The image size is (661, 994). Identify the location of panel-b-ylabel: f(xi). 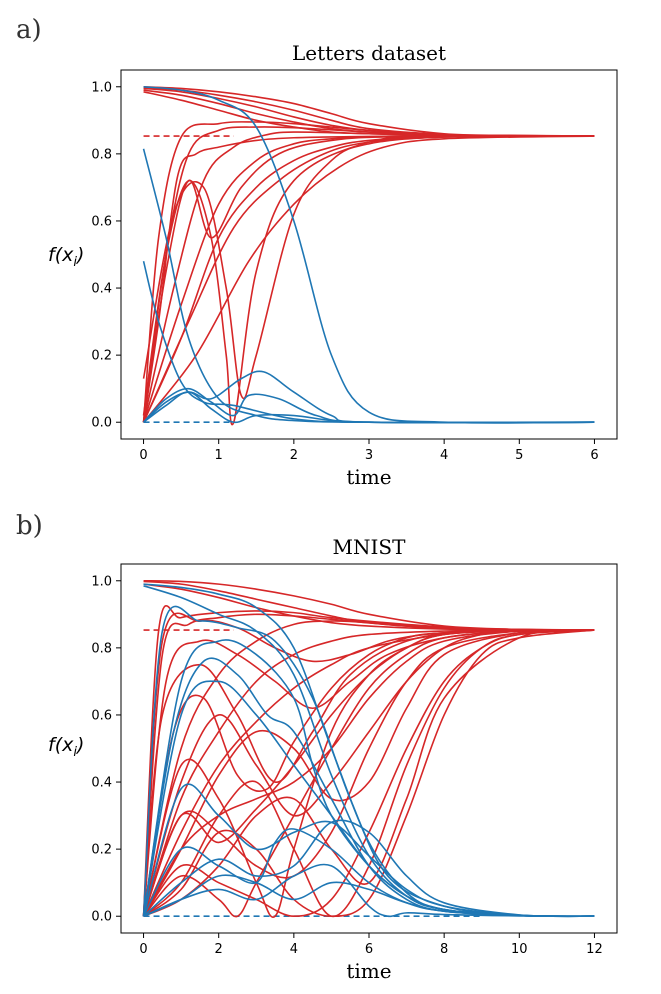
(66, 747).